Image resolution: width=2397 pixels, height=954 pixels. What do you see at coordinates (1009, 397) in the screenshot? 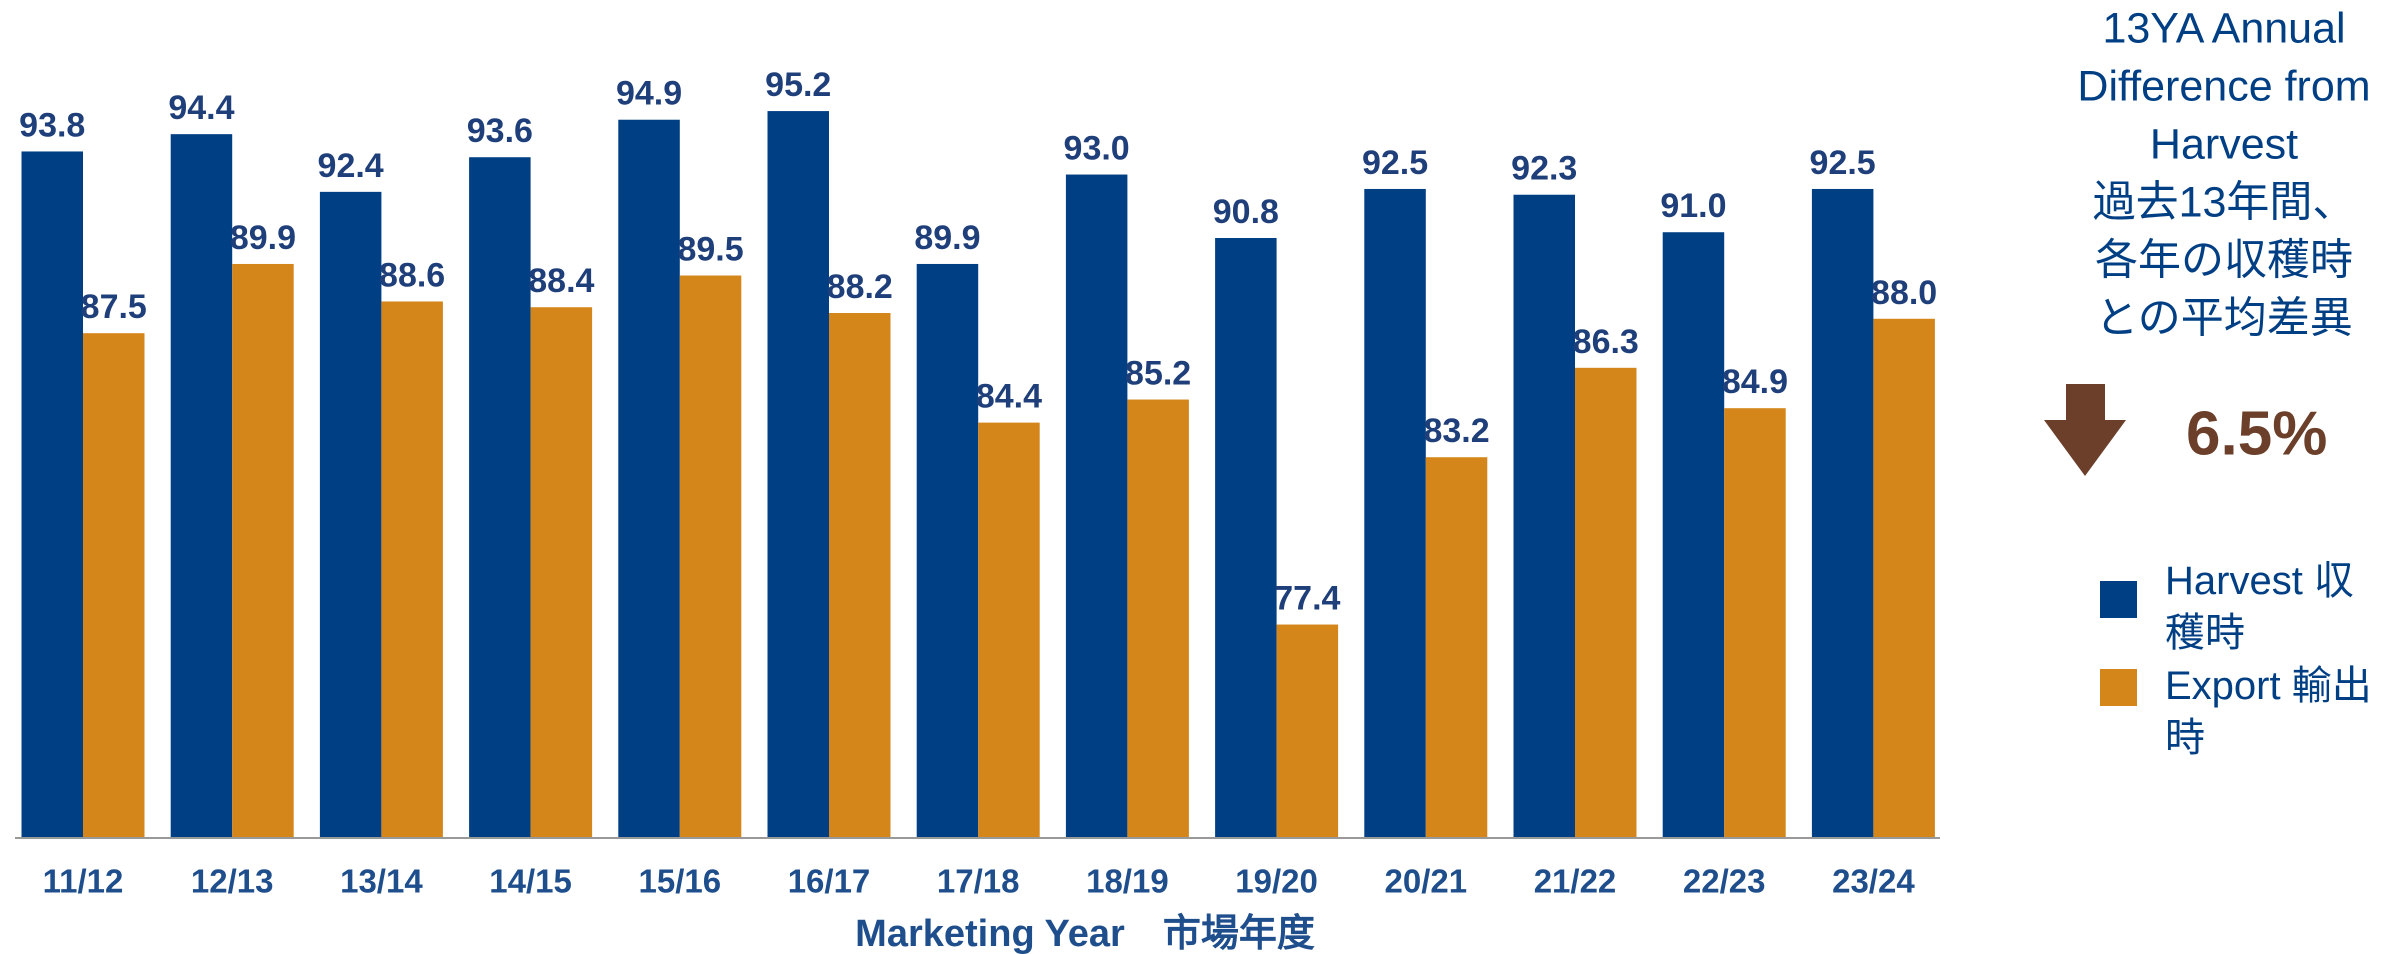
I see `data-label: 84.4` at bounding box center [1009, 397].